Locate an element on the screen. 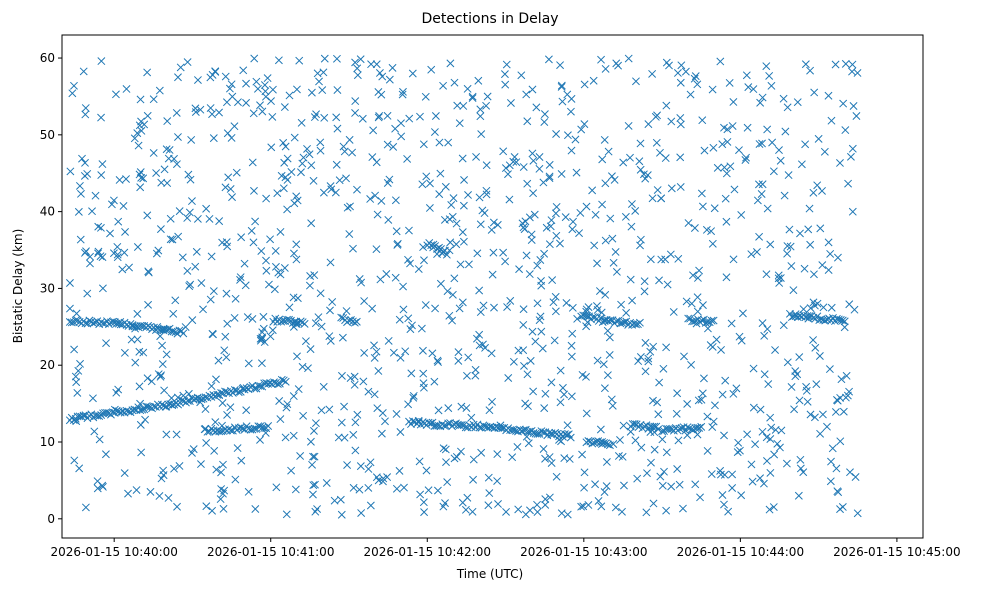 This screenshot has width=987, height=590. x-tick-label: 2026-01-15 10:45:00 is located at coordinates (896, 552).